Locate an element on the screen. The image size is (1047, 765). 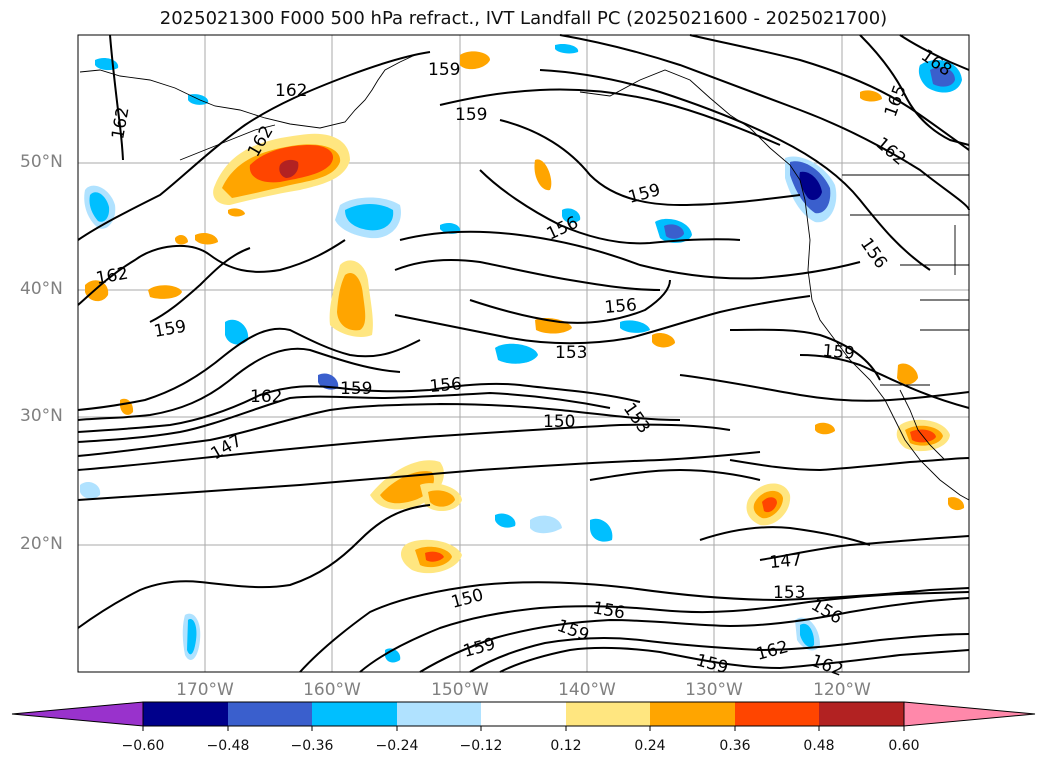
colorbar-tick-label: 0.48 is located at coordinates (819, 746).